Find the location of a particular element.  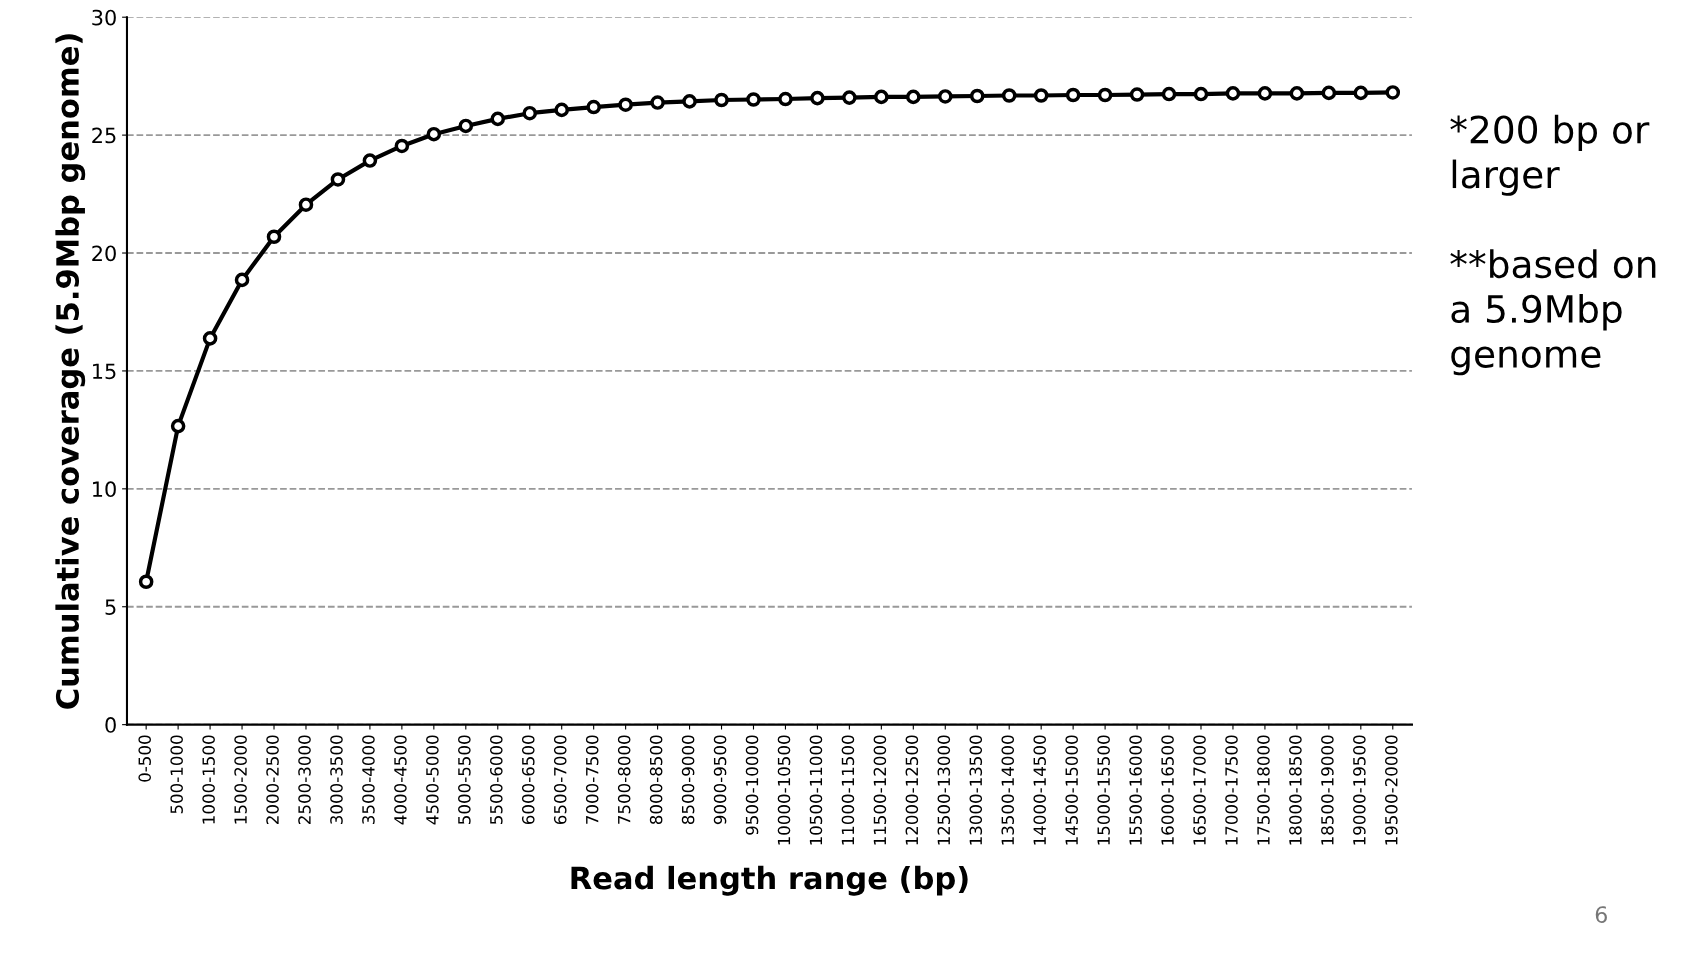

x-tick-label: 10500-11000 is located at coordinates (816, 790).